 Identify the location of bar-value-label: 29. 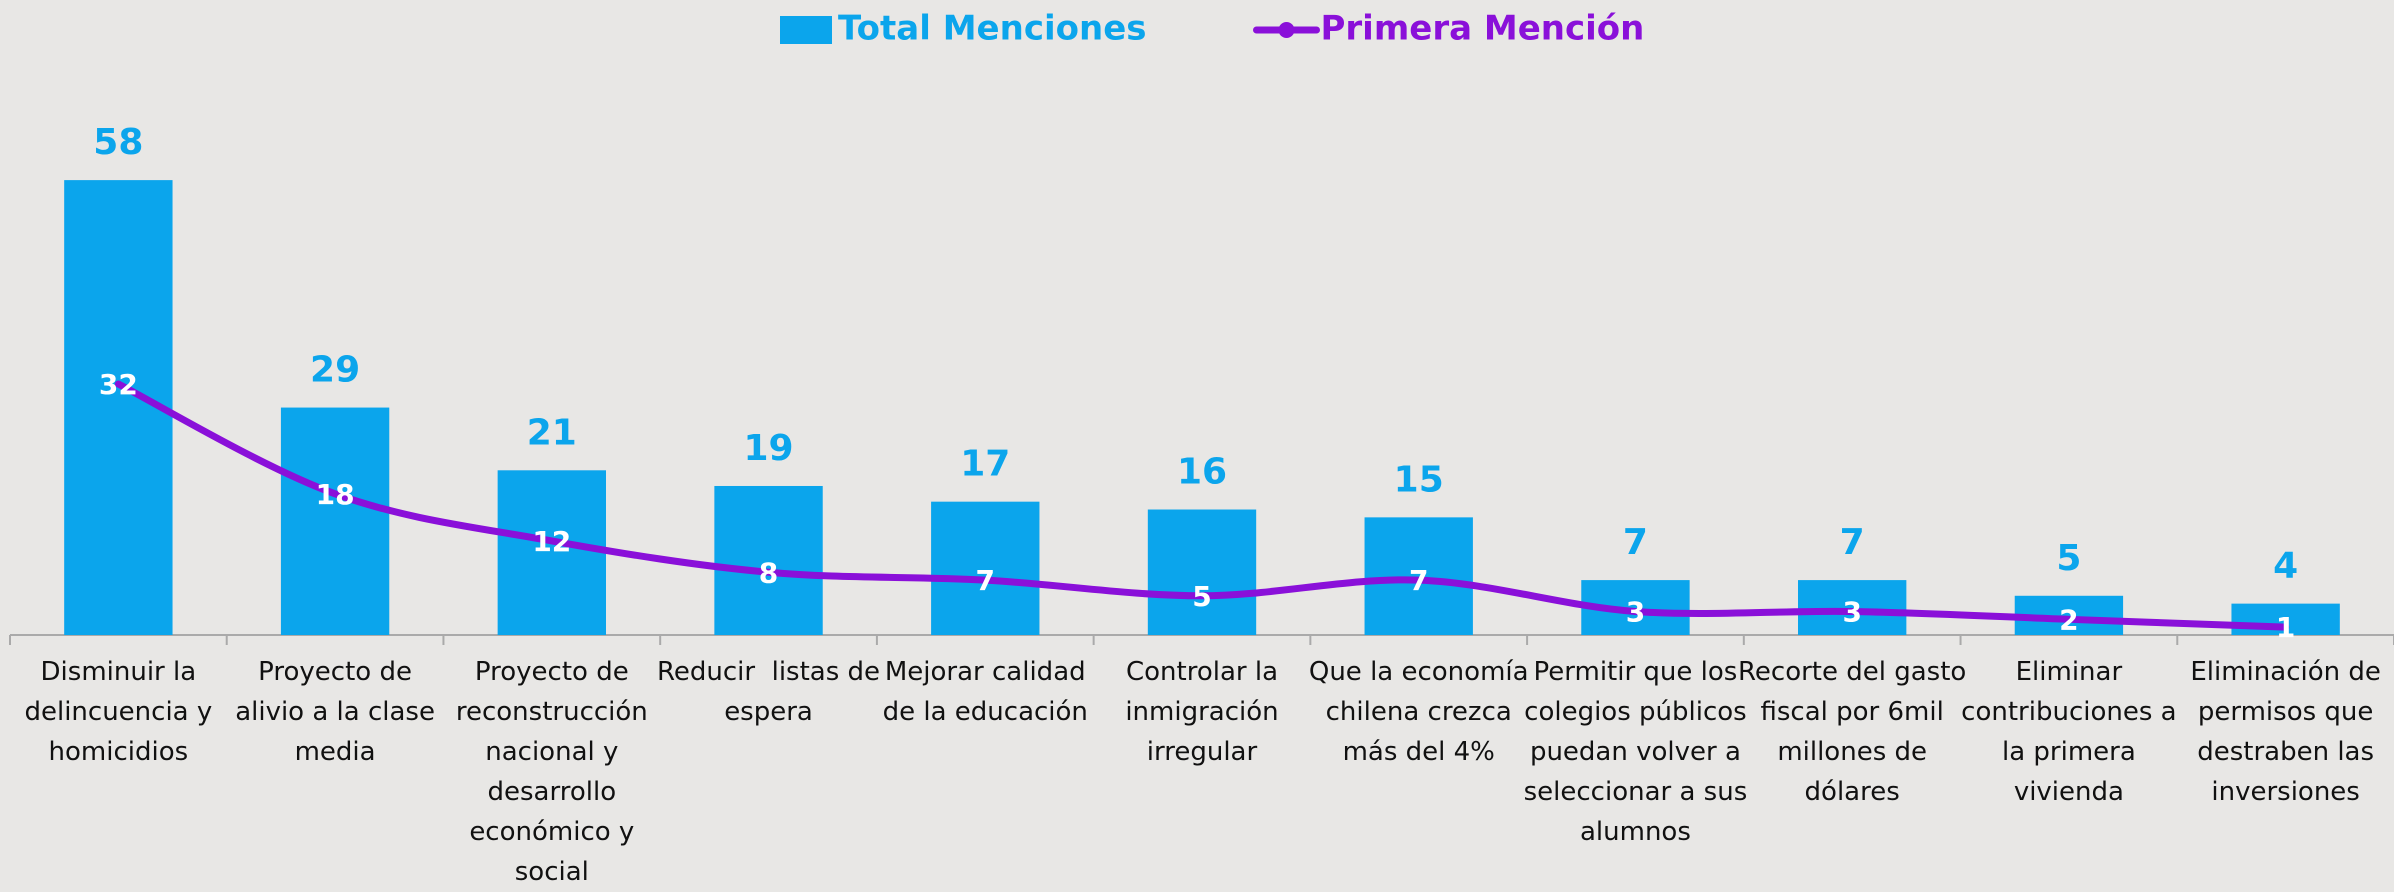
(335, 370).